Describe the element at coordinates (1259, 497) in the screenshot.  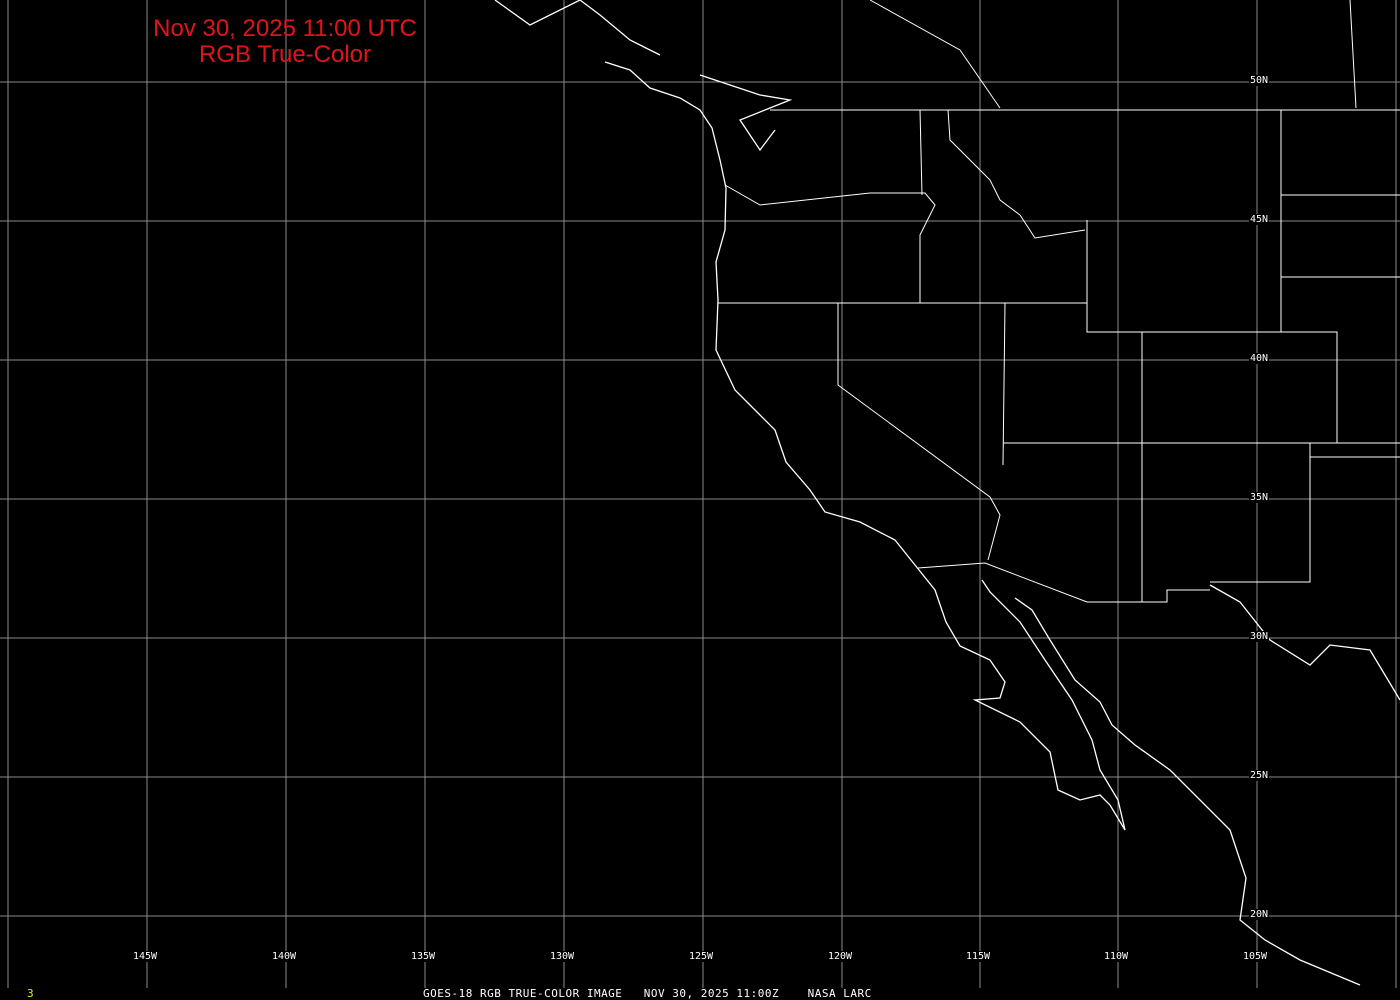
I see `latitude-label: 35N` at that location.